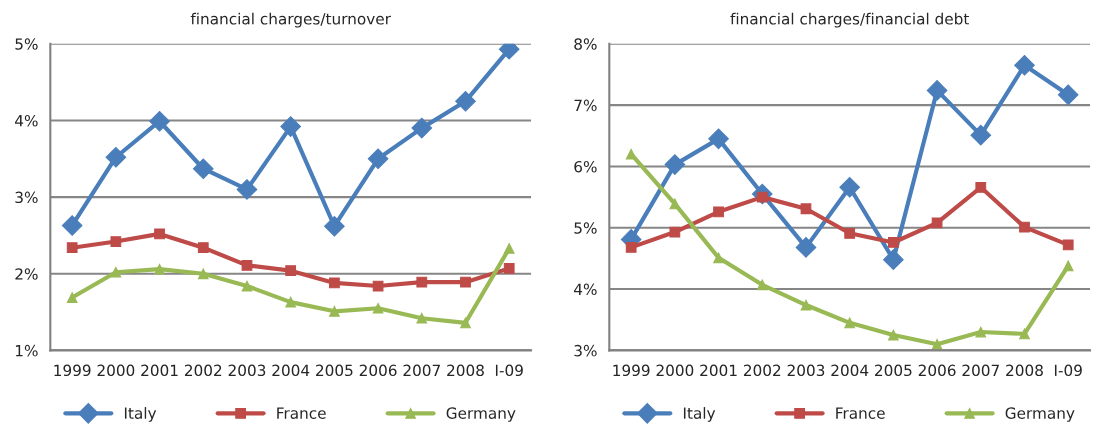 The image size is (1118, 438). I want to click on y-tick-label: 8%, so click(585, 44).